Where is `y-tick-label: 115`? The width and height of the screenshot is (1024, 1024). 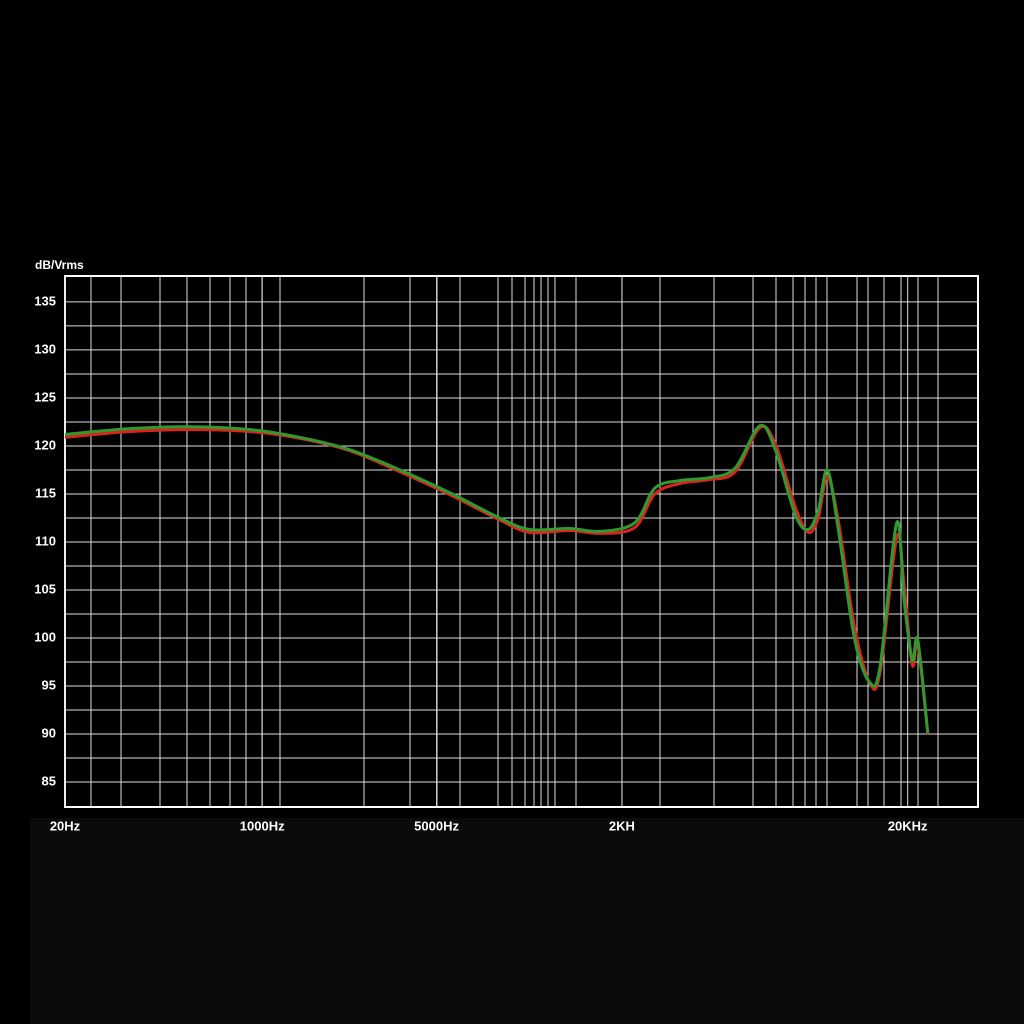
y-tick-label: 115 is located at coordinates (45, 492).